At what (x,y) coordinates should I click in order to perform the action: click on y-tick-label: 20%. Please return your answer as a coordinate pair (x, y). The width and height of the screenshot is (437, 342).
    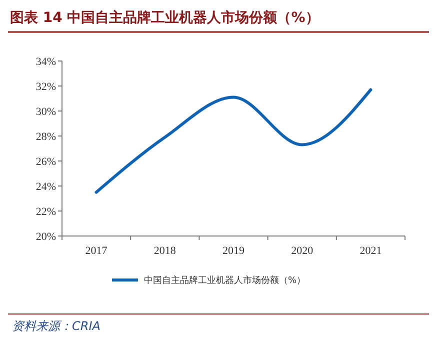
    Looking at the image, I should click on (46, 236).